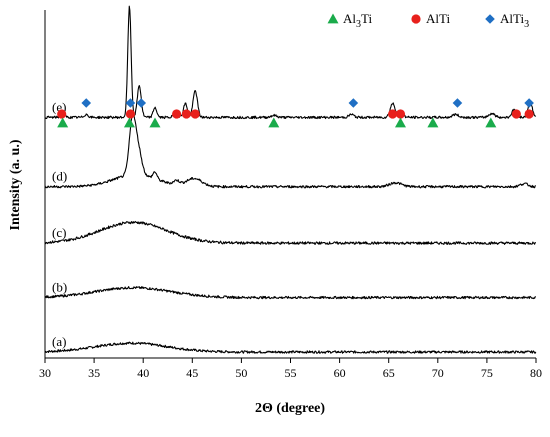 The image size is (550, 437). I want to click on curve-label-c: (c), so click(59, 232).